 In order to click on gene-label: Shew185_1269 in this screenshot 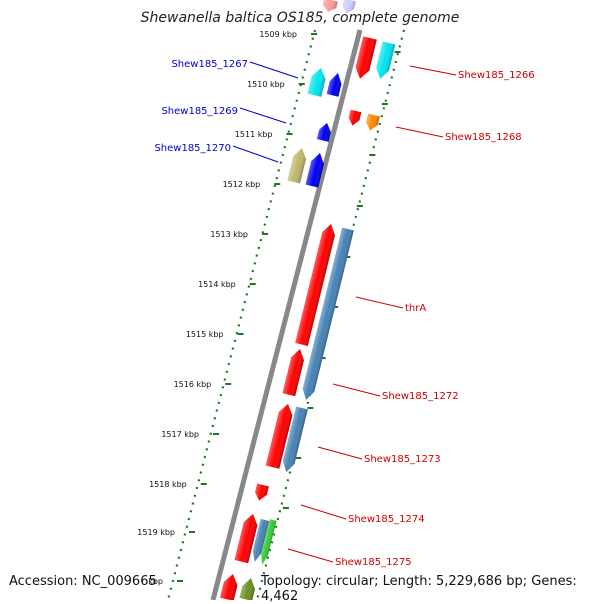, I will do `click(199, 111)`.